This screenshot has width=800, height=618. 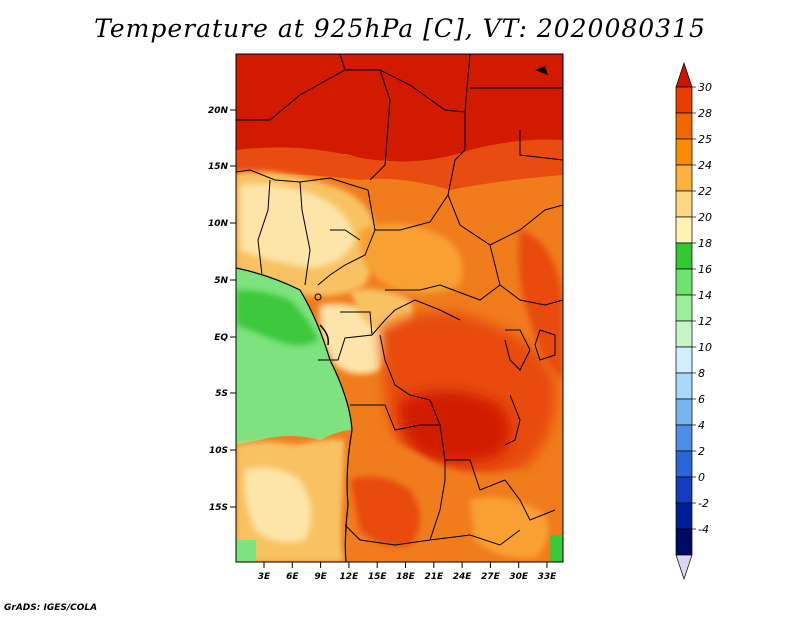 What do you see at coordinates (463, 577) in the screenshot?
I see `lon-tick-label: 24E` at bounding box center [463, 577].